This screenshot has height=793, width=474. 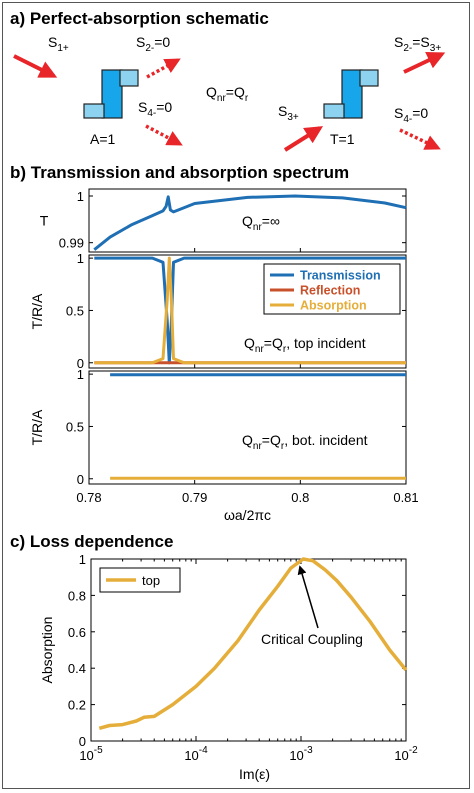 What do you see at coordinates (342, 139) in the screenshot?
I see `caption-t-eq-1: T=1` at bounding box center [342, 139].